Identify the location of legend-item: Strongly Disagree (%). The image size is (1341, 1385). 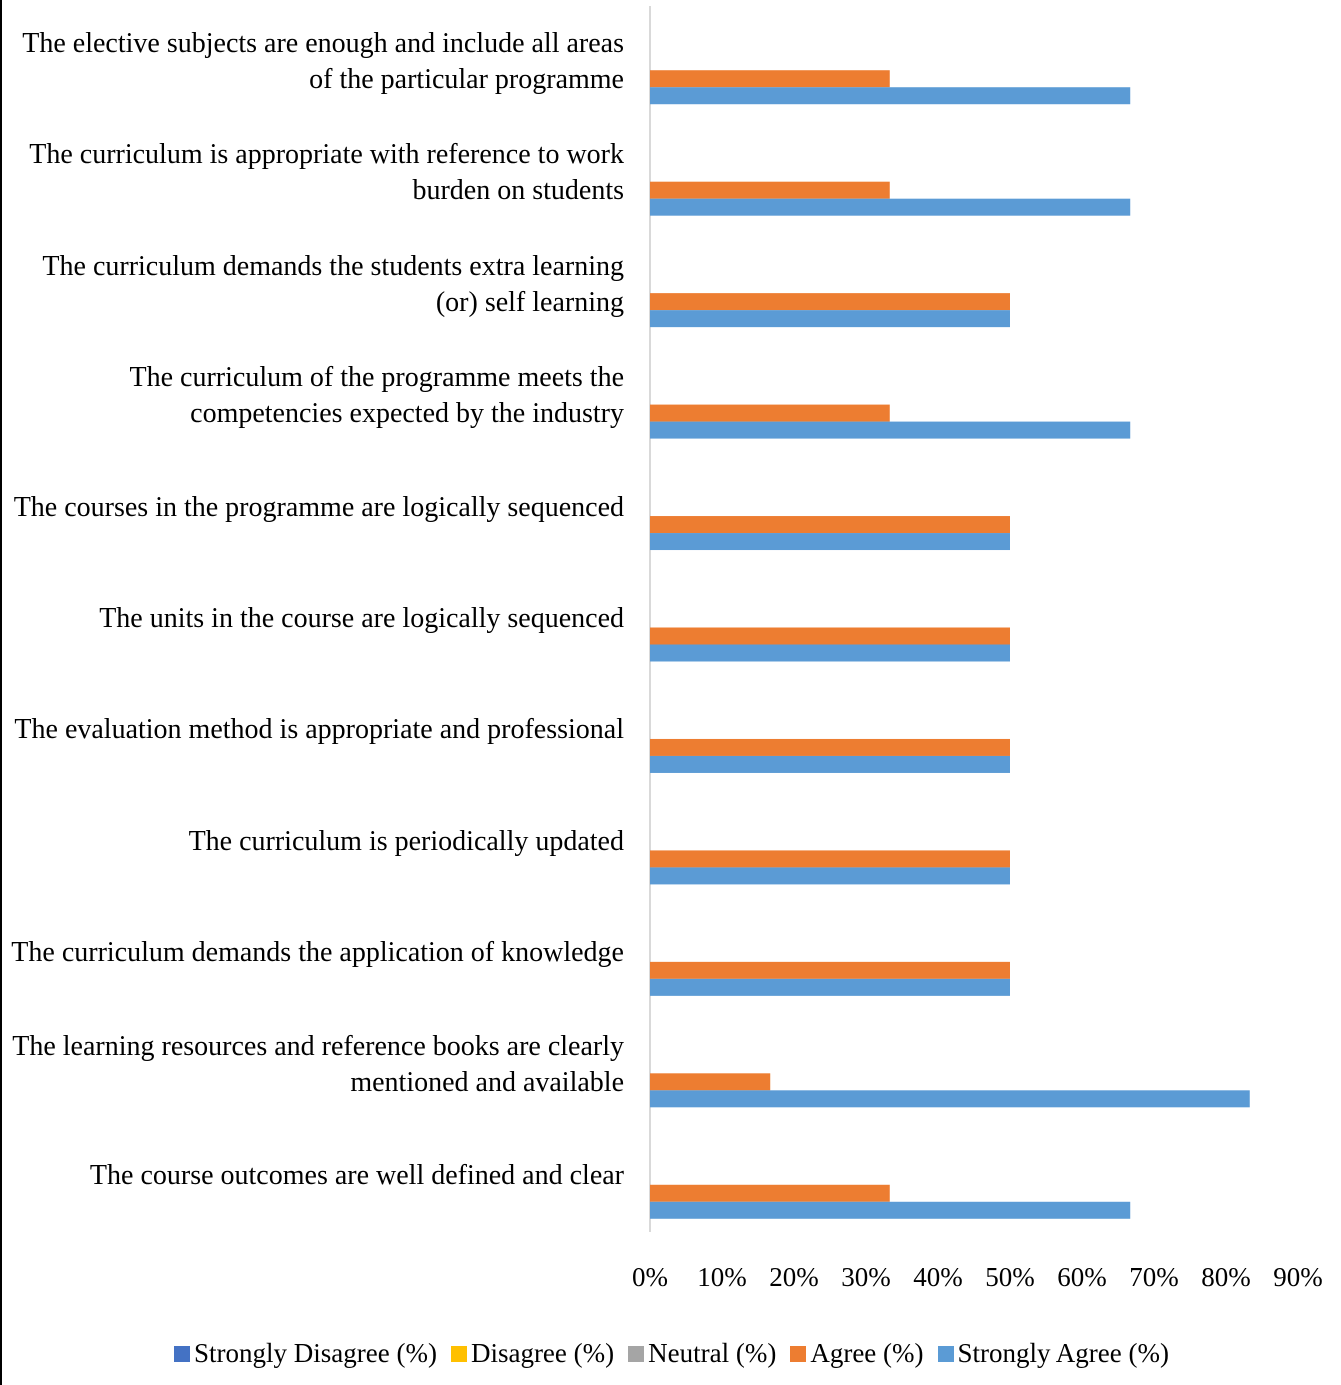
(305, 1353).